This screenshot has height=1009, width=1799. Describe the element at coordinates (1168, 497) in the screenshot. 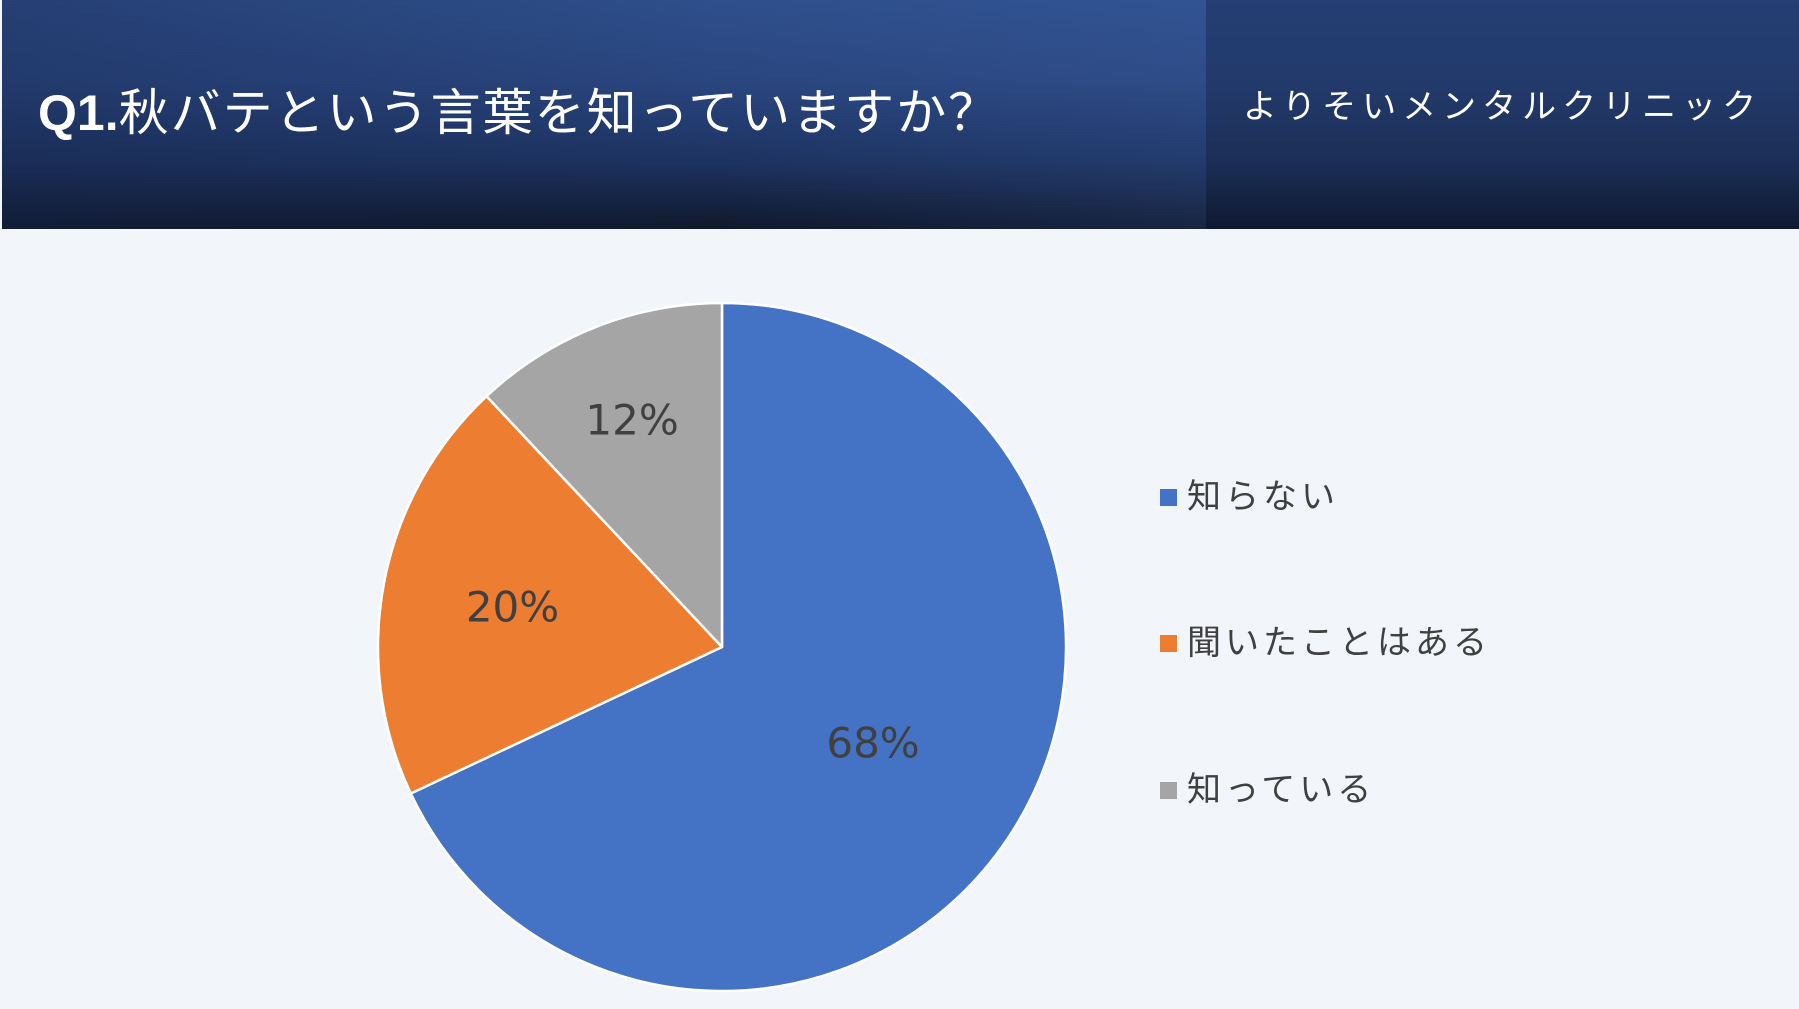

I see `legend-swatch-blue` at that location.